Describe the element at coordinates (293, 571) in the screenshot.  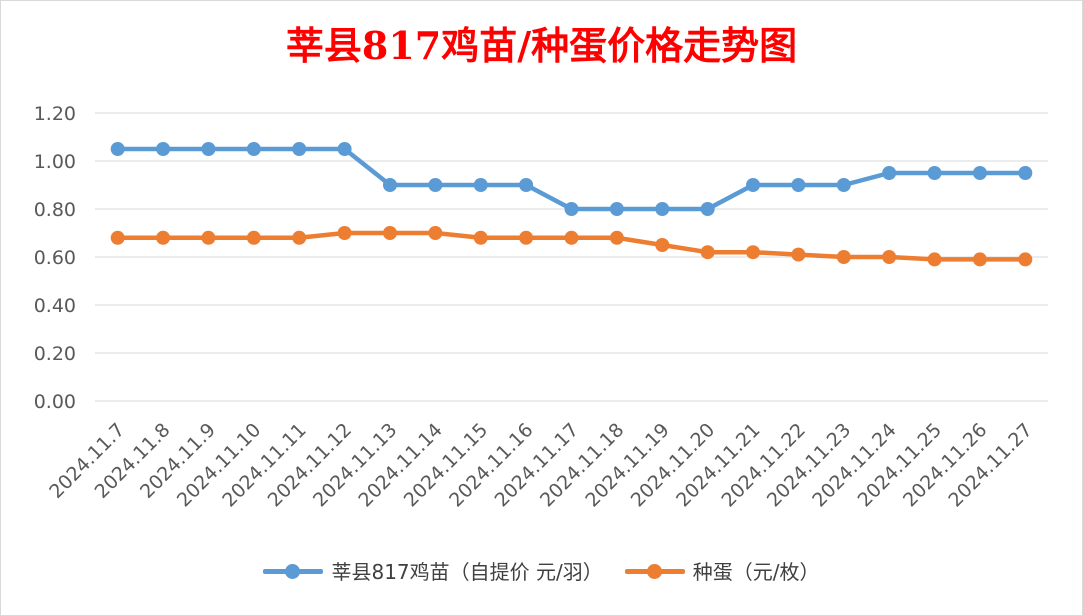
I see `legend-marker-chick` at that location.